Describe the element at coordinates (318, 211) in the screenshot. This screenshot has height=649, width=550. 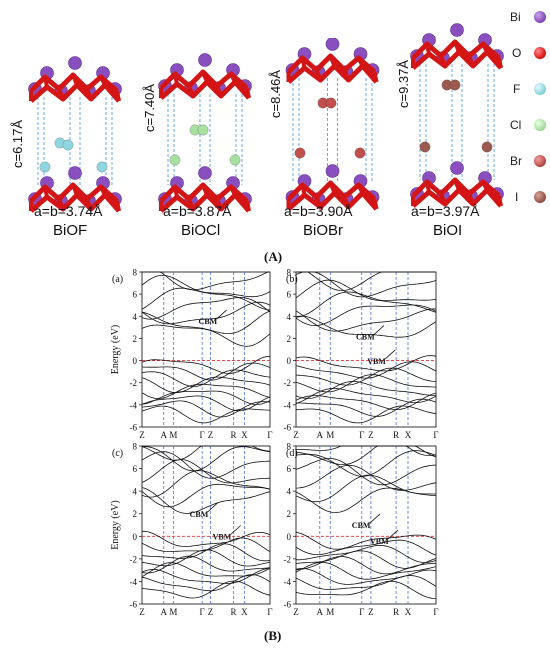
I see `ab-parameter-biobr: a=b=3.90Å` at that location.